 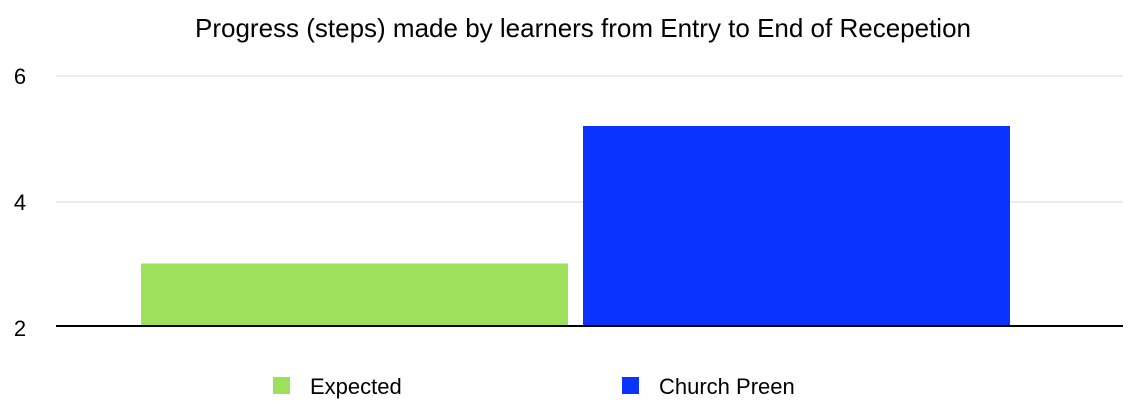 What do you see at coordinates (20, 76) in the screenshot?
I see `y-tick-label-6: 6` at bounding box center [20, 76].